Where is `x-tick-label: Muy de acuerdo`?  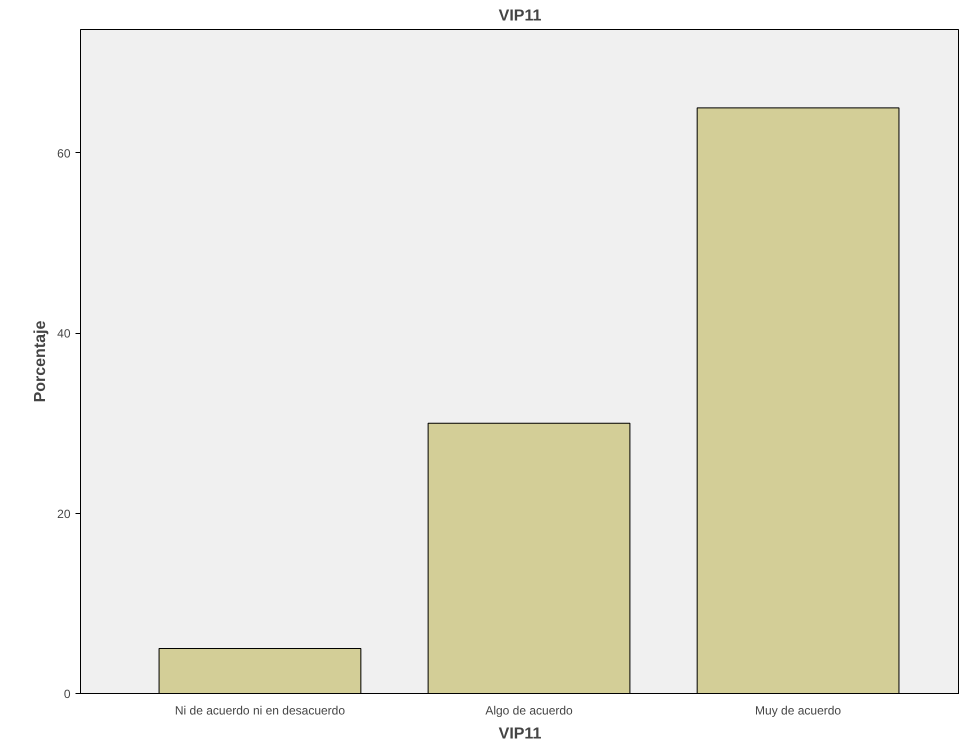 x-tick-label: Muy de acuerdo is located at coordinates (798, 711).